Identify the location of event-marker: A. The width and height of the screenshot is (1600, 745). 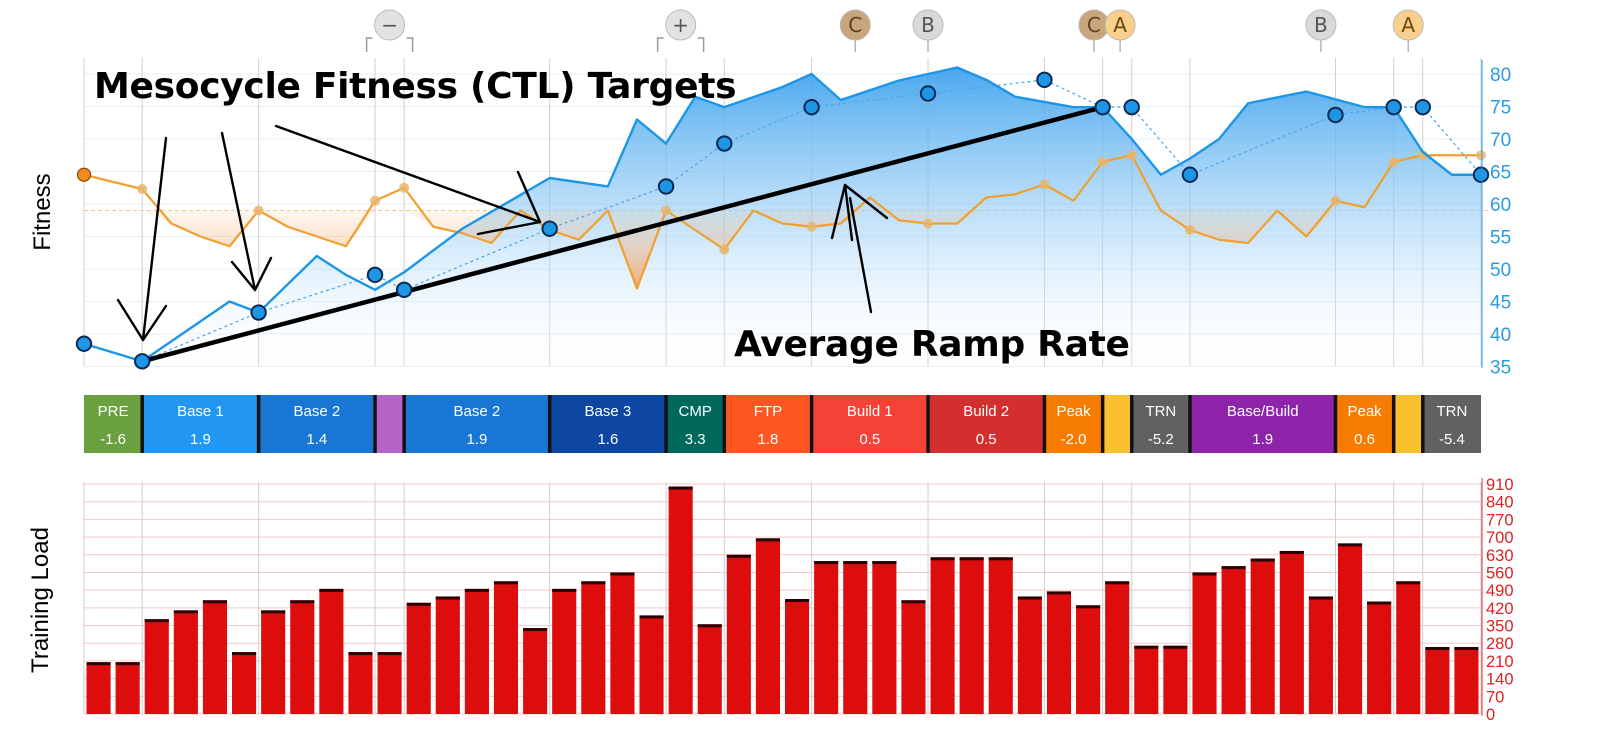
(1120, 30).